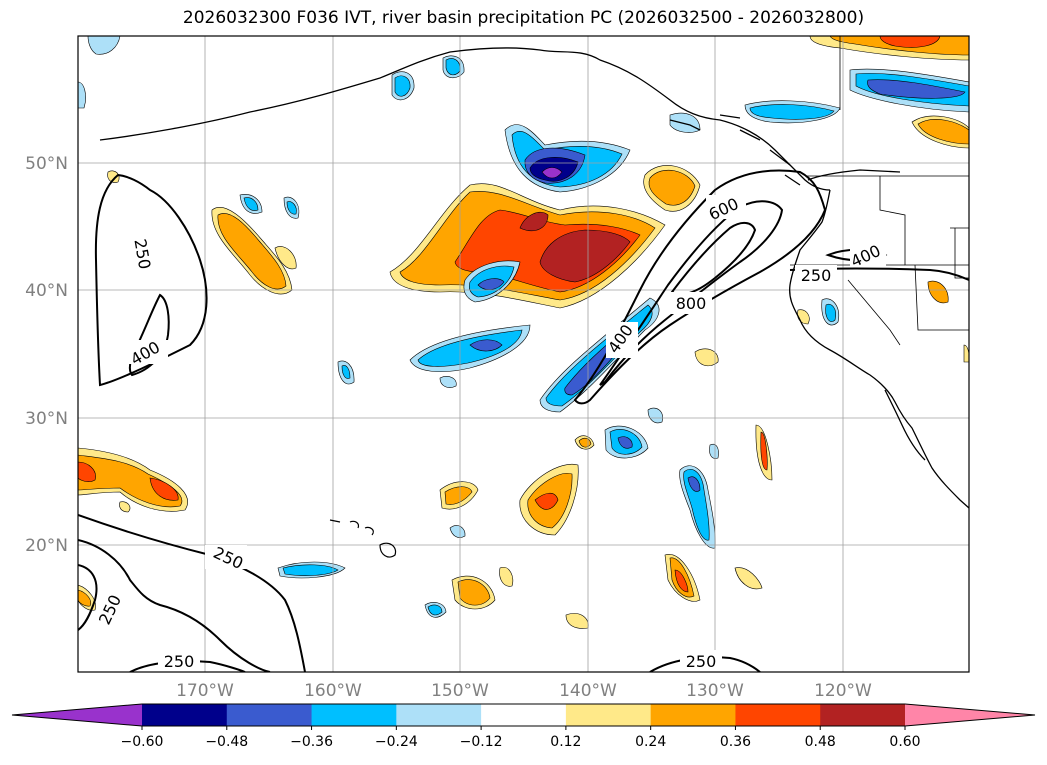 Image resolution: width=1047 pixels, height=765 pixels. What do you see at coordinates (311, 742) in the screenshot?
I see `colorbar-tick-label: −0.36` at bounding box center [311, 742].